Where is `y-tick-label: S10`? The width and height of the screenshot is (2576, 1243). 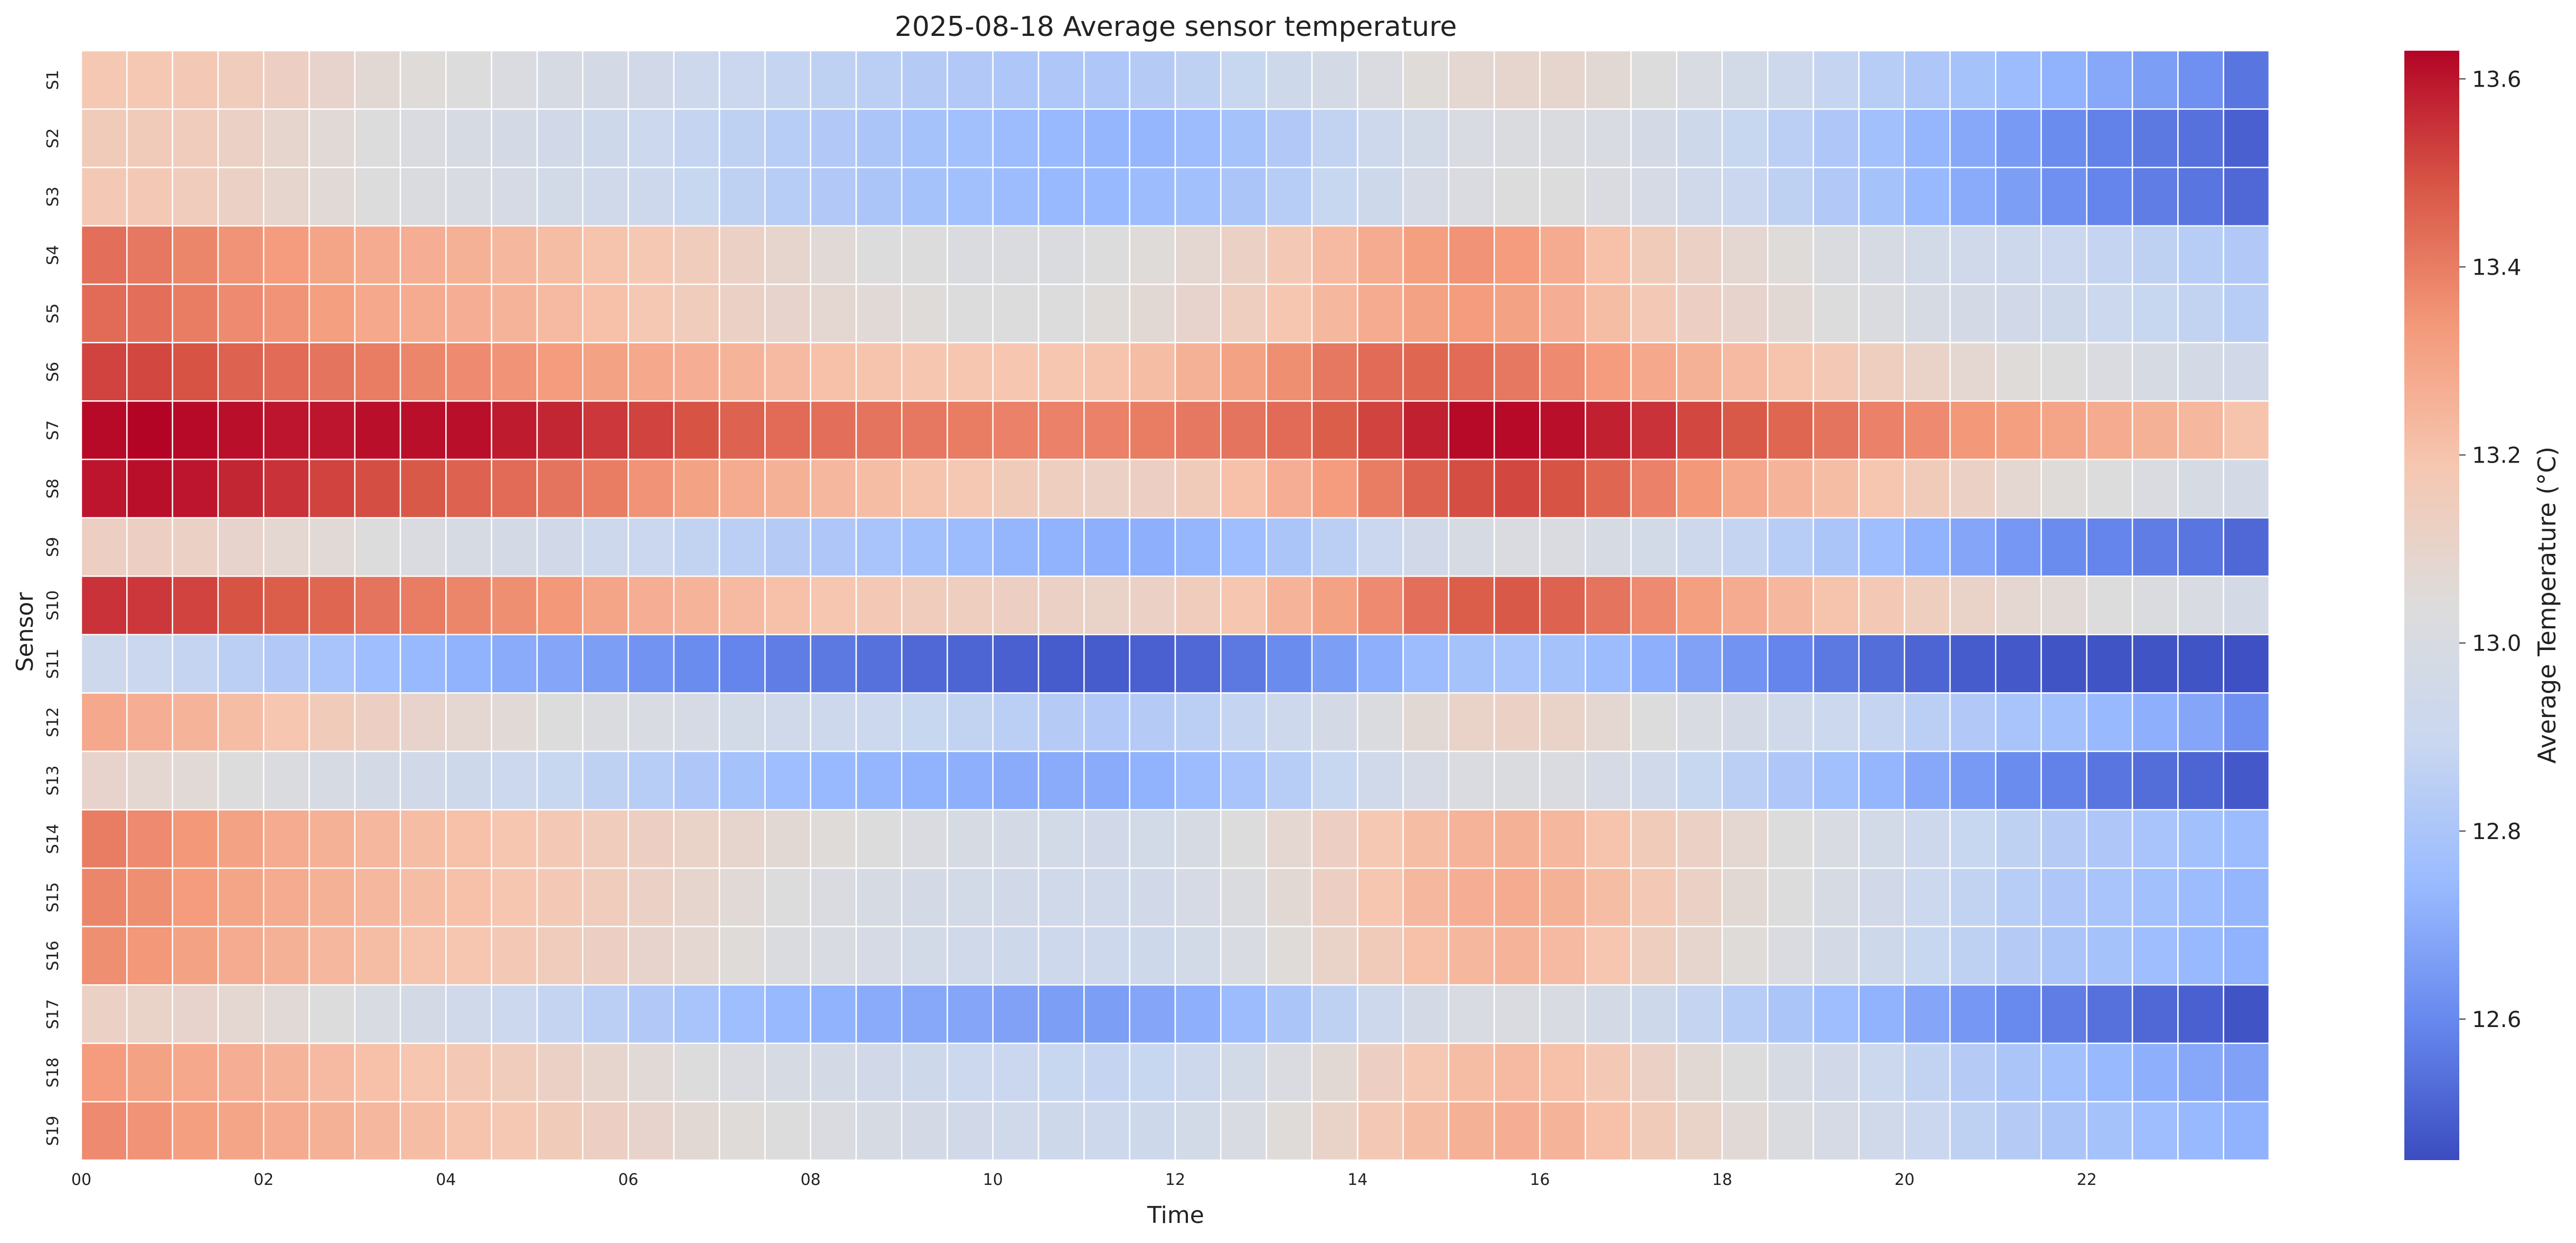 y-tick-label: S10 is located at coordinates (53, 605).